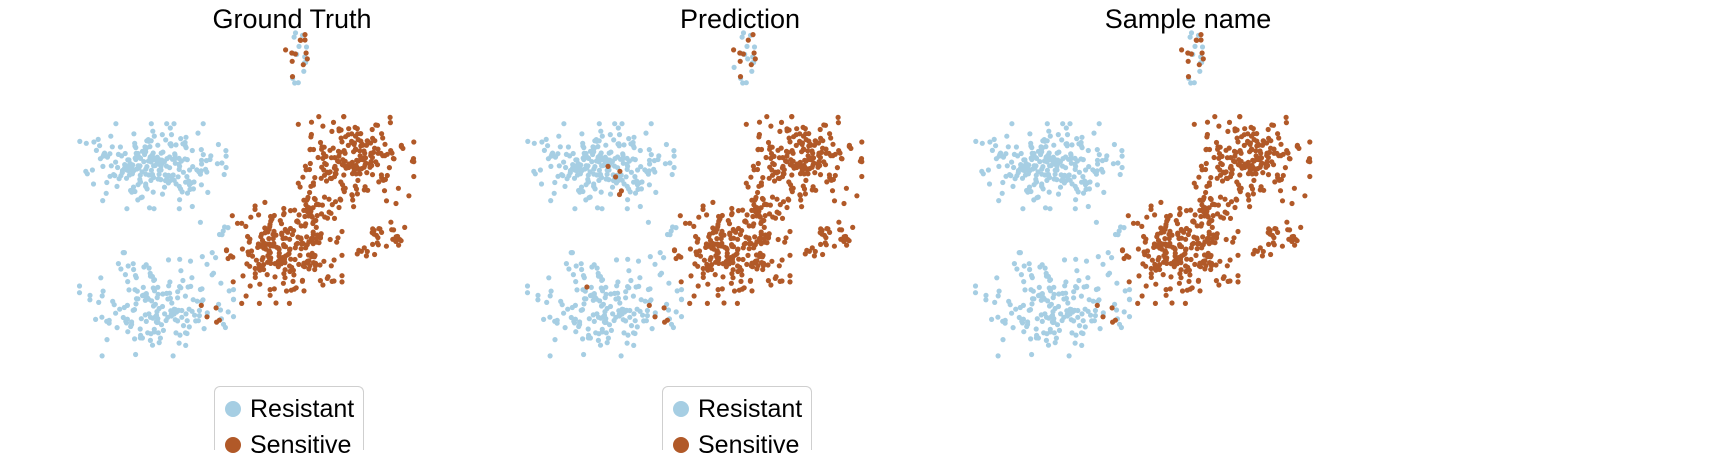  What do you see at coordinates (737, 422) in the screenshot?
I see `legend: Resistant Sensitive` at bounding box center [737, 422].